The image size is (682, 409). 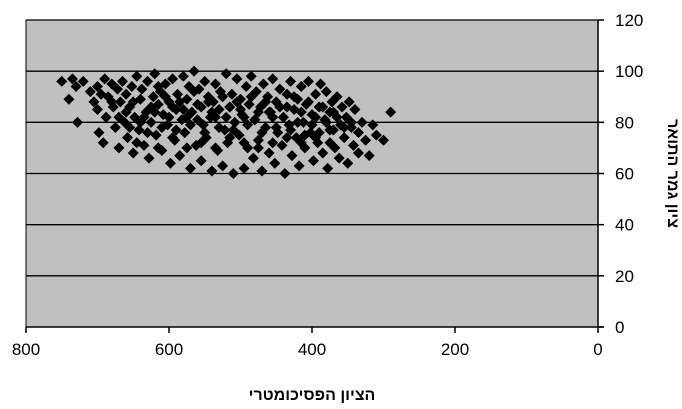 I want to click on y-tick-label: 20, so click(x=624, y=276).